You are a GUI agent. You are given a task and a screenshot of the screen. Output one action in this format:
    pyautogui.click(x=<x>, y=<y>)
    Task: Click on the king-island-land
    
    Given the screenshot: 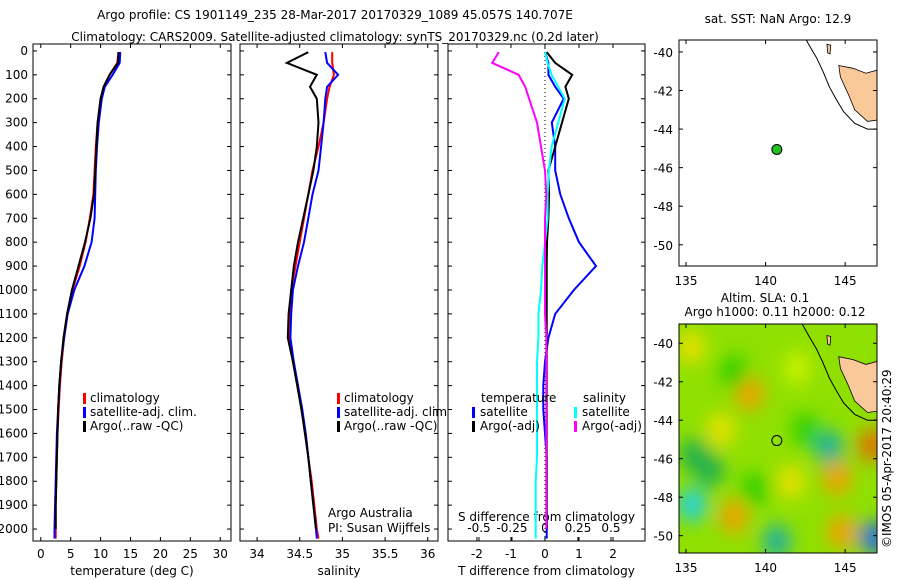 What is the action you would take?
    pyautogui.click(x=829, y=340)
    